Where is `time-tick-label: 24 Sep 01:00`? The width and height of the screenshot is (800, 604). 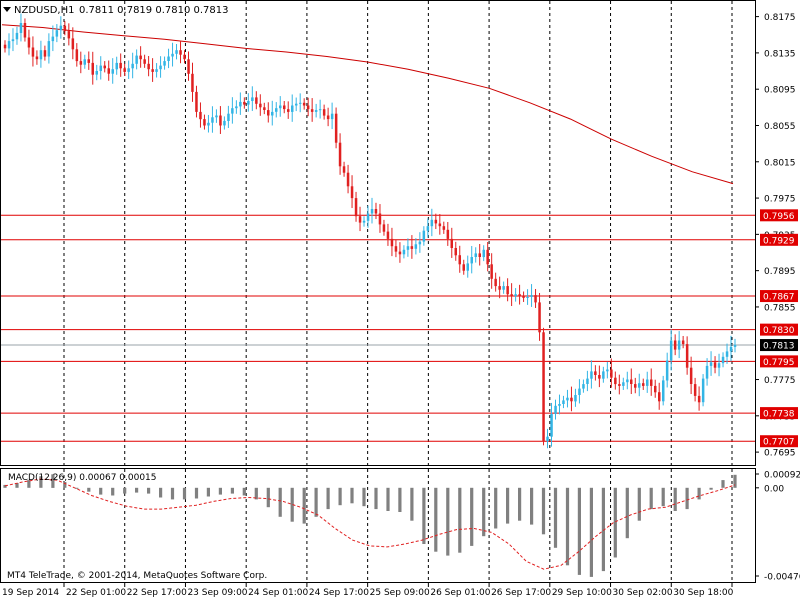
time-tick-label: 24 Sep 01:00 is located at coordinates (278, 593).